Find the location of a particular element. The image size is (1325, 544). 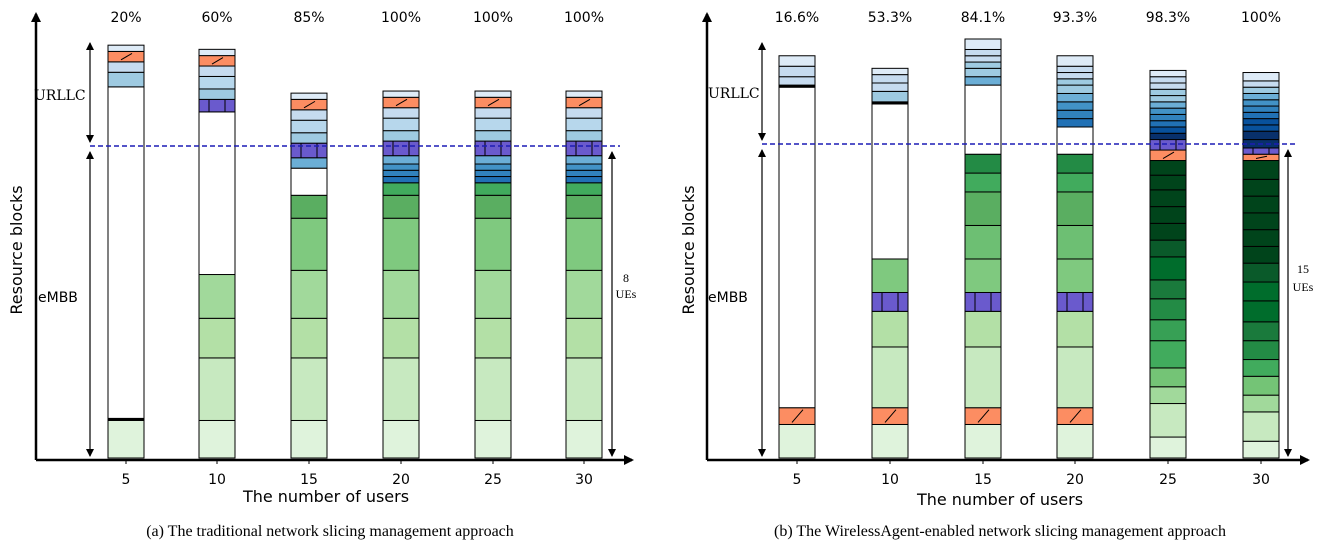

panel-a-embb-label: eMBB is located at coordinates (58, 298).